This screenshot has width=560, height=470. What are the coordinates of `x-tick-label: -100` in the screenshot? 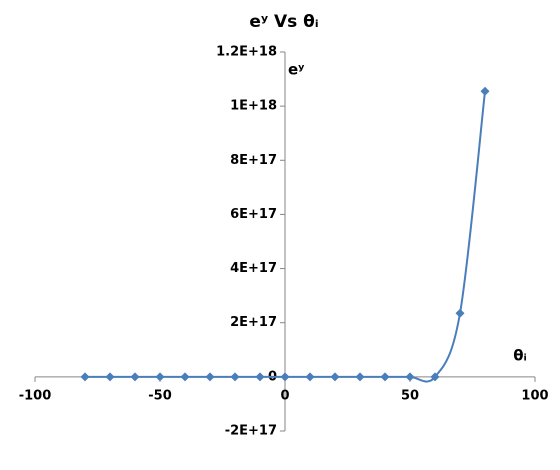 It's located at (35, 395).